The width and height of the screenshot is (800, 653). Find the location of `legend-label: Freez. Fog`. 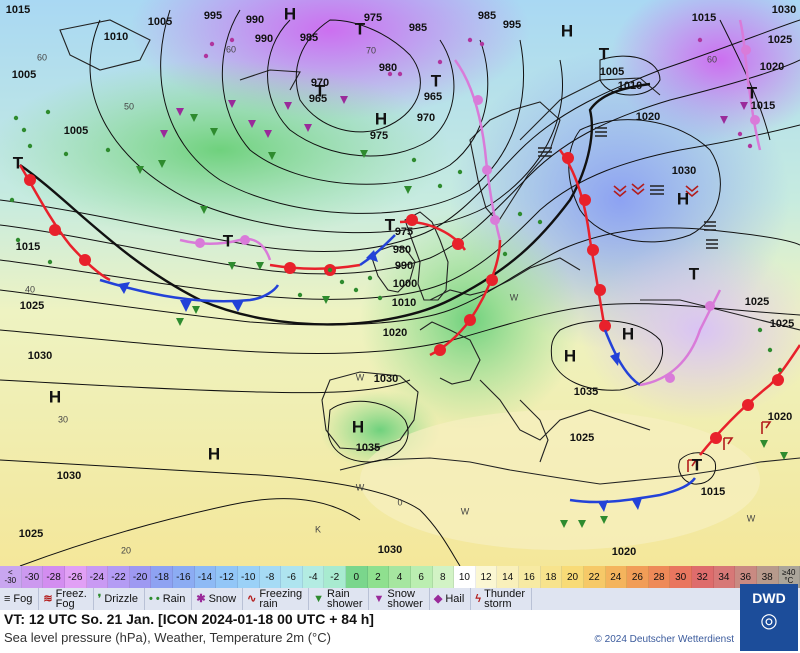

legend-label: Freez. Fog is located at coordinates (71, 599).